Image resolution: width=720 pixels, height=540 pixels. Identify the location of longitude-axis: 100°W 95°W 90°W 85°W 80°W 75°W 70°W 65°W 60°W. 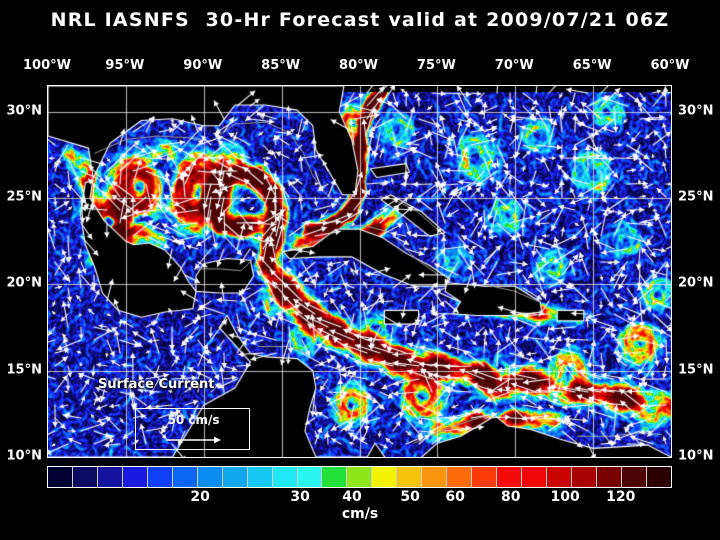
(356, 68).